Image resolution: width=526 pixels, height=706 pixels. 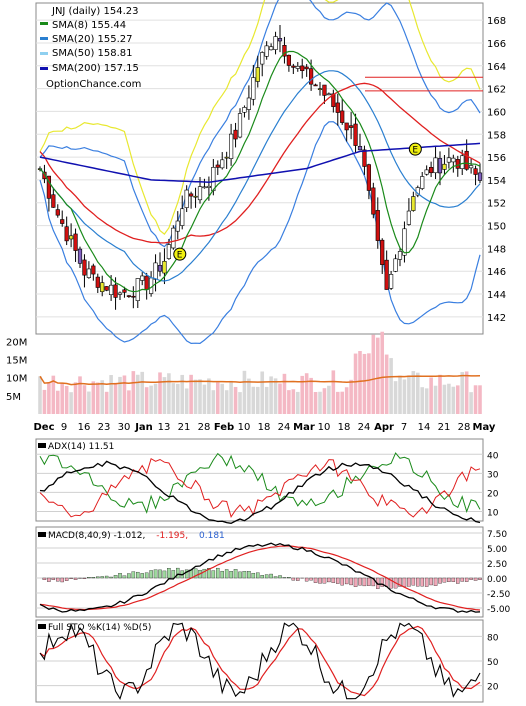 I want to click on price-tick-label: 166, so click(x=496, y=44).